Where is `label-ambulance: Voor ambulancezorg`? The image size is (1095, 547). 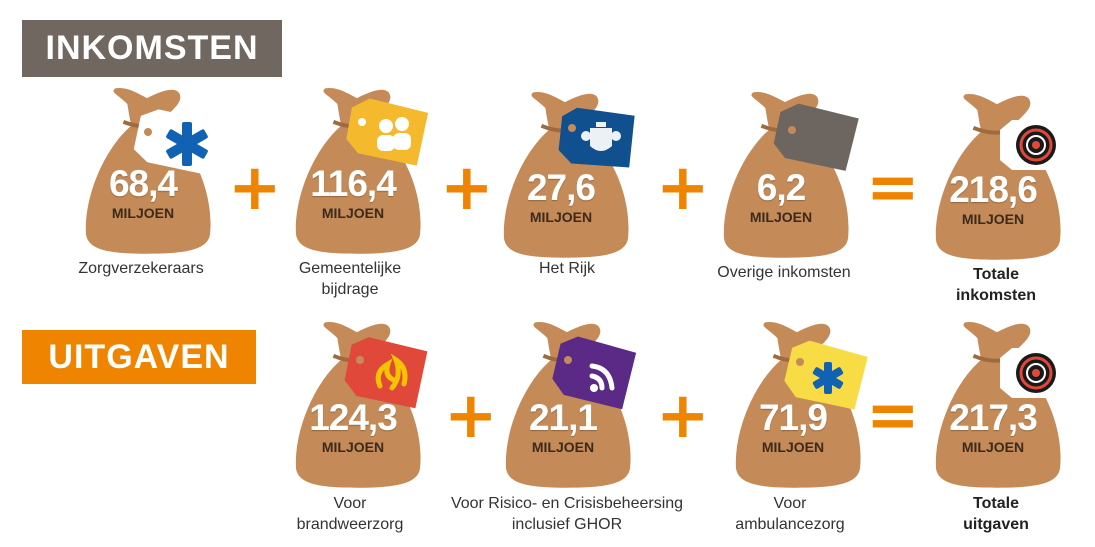 label-ambulance: Voor ambulancezorg is located at coordinates (790, 514).